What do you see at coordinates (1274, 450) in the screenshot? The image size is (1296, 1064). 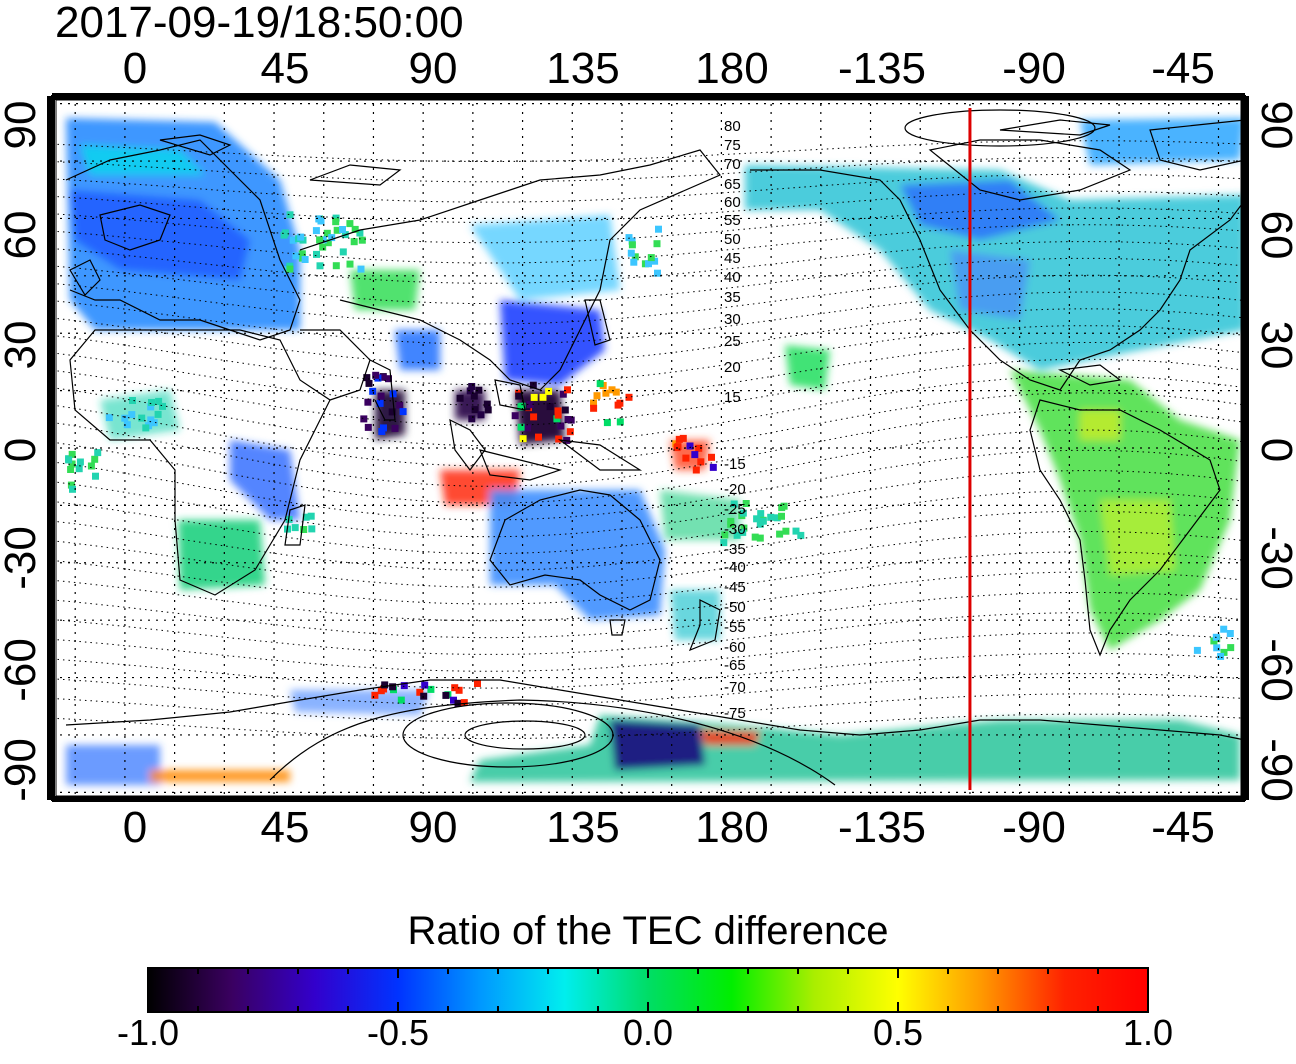 I see `right-tick-label: 0` at bounding box center [1274, 450].